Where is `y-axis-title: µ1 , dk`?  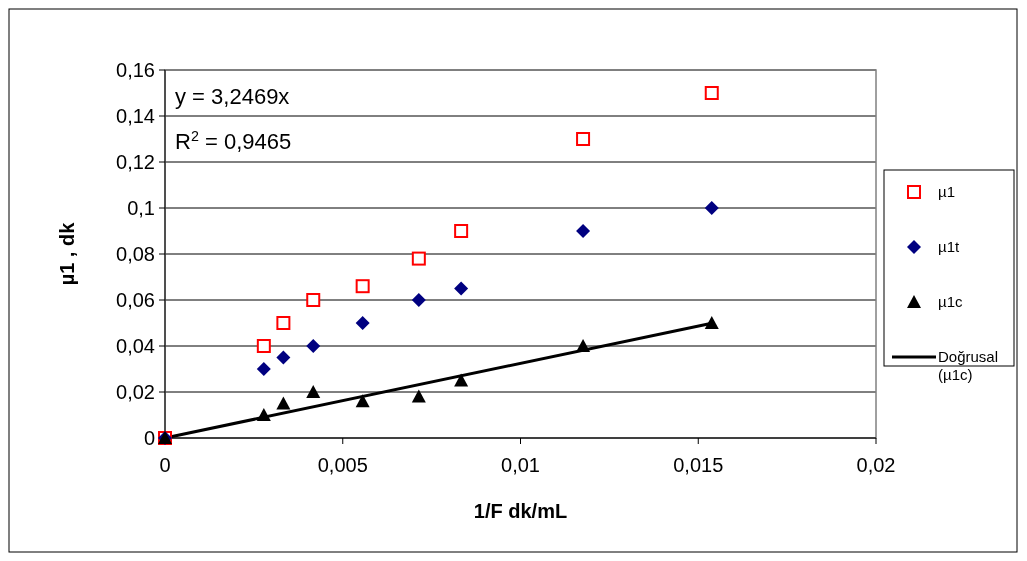 y-axis-title: µ1 , dk is located at coordinates (67, 253).